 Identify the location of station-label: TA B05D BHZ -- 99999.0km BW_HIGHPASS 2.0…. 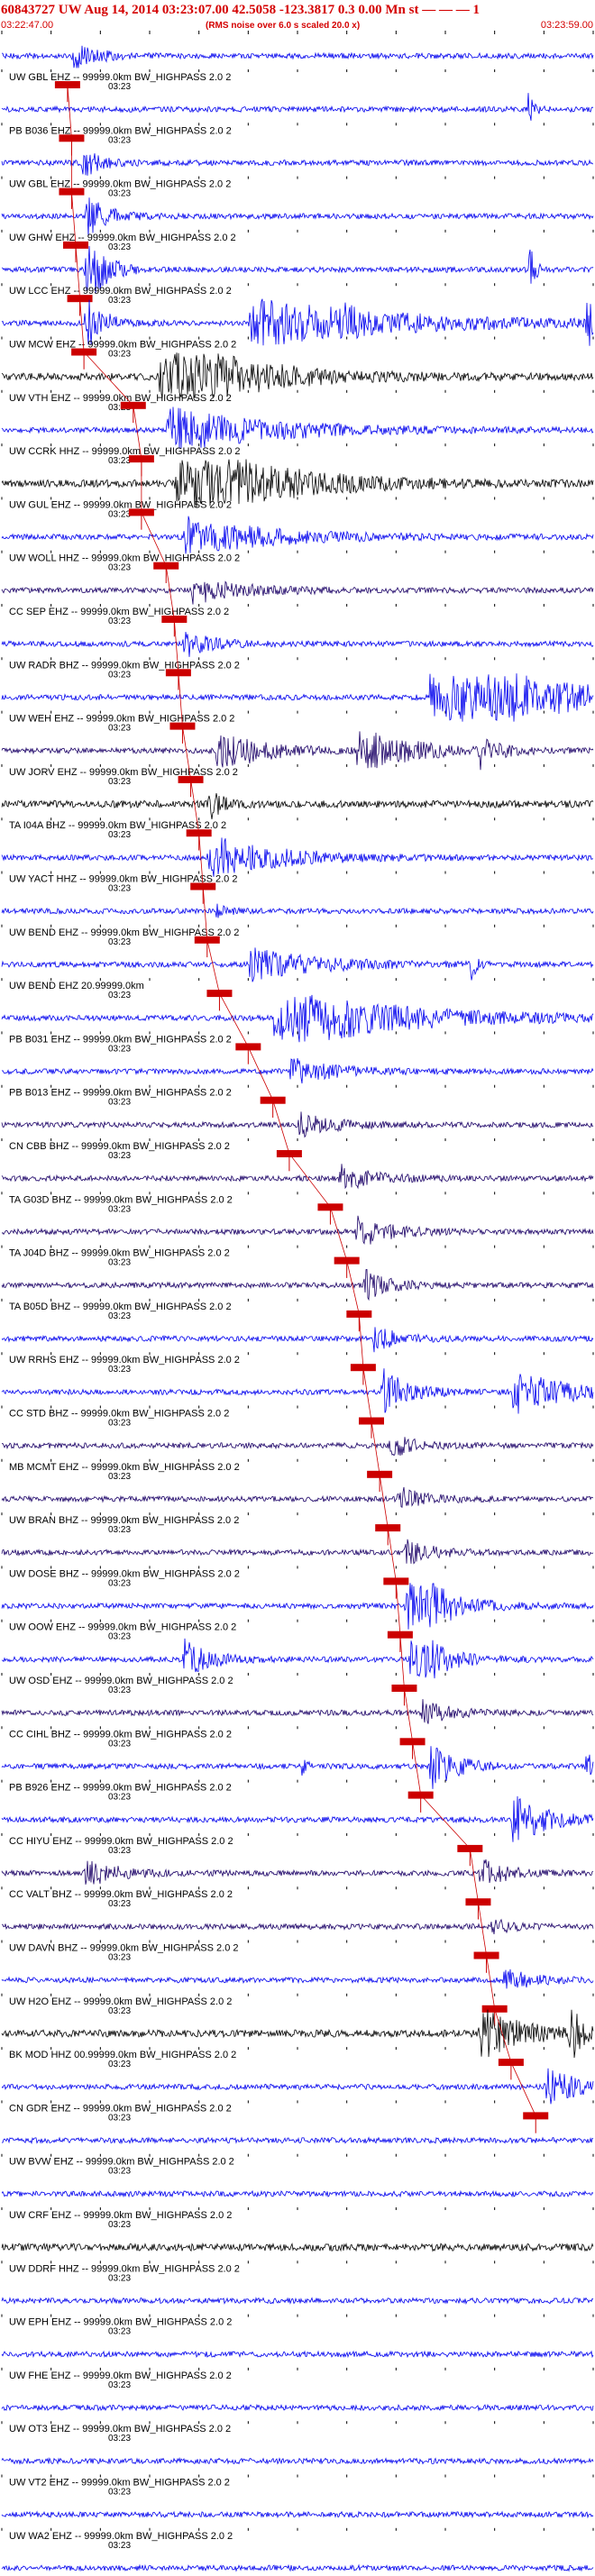
(120, 1307).